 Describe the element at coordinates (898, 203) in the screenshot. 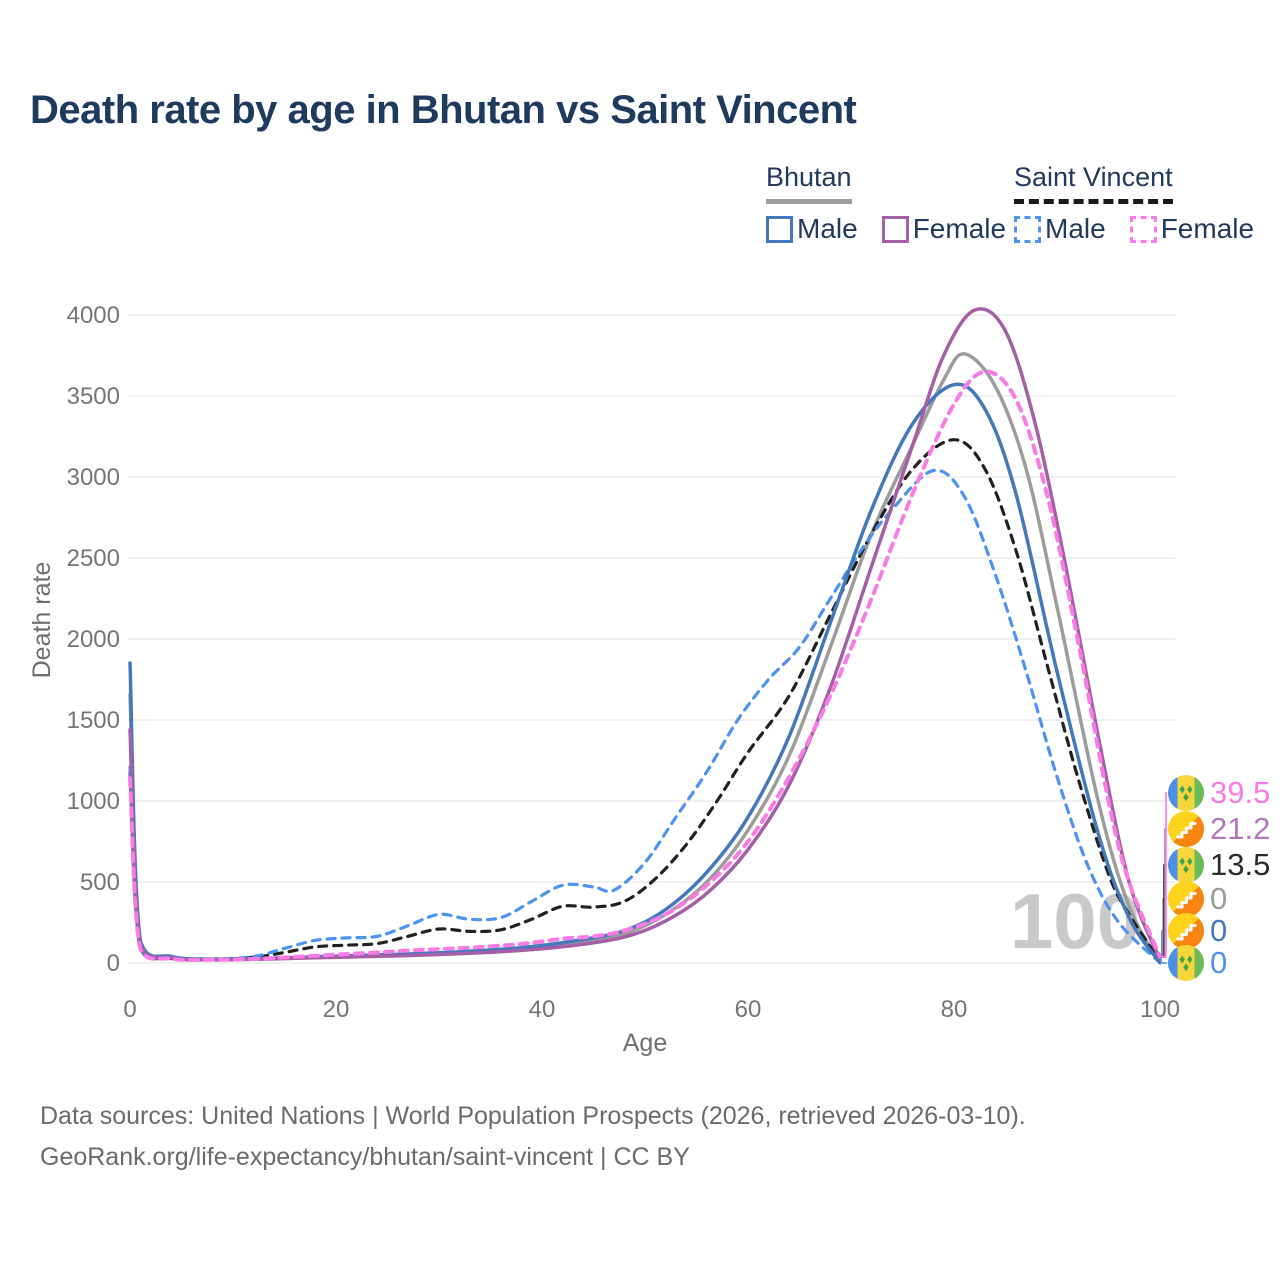

I see `legend-group-bhutan: Bhutan Male Female` at that location.